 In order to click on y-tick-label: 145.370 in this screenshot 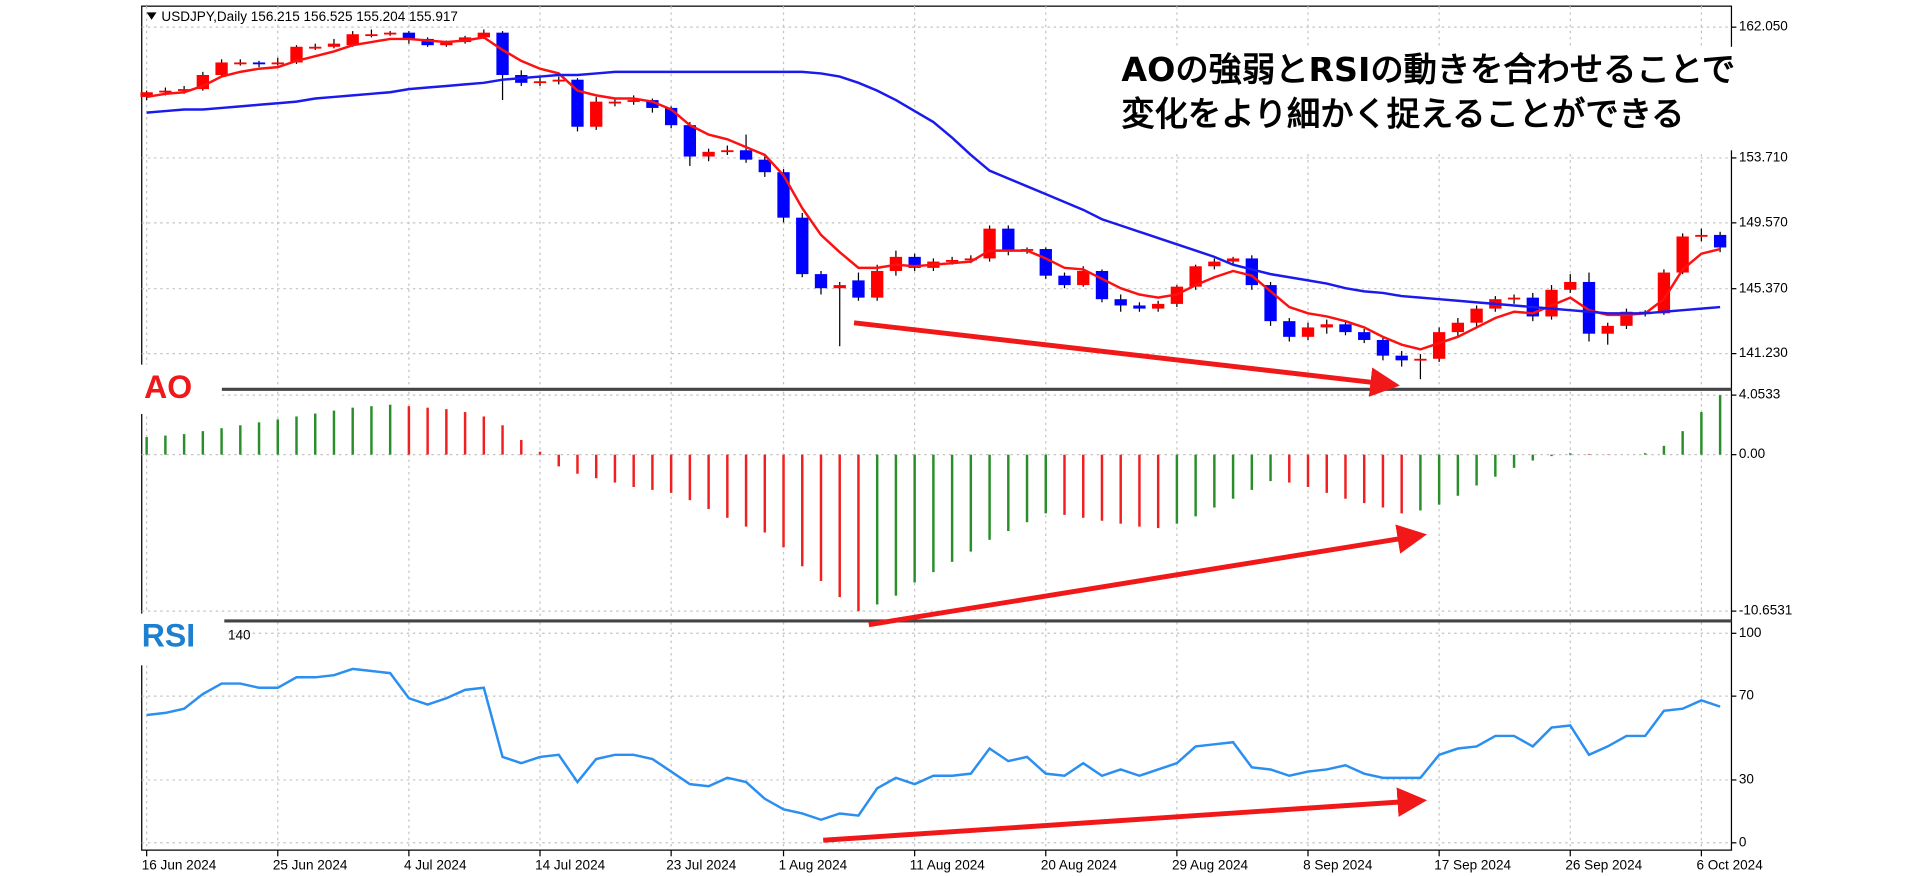, I will do `click(1763, 287)`.